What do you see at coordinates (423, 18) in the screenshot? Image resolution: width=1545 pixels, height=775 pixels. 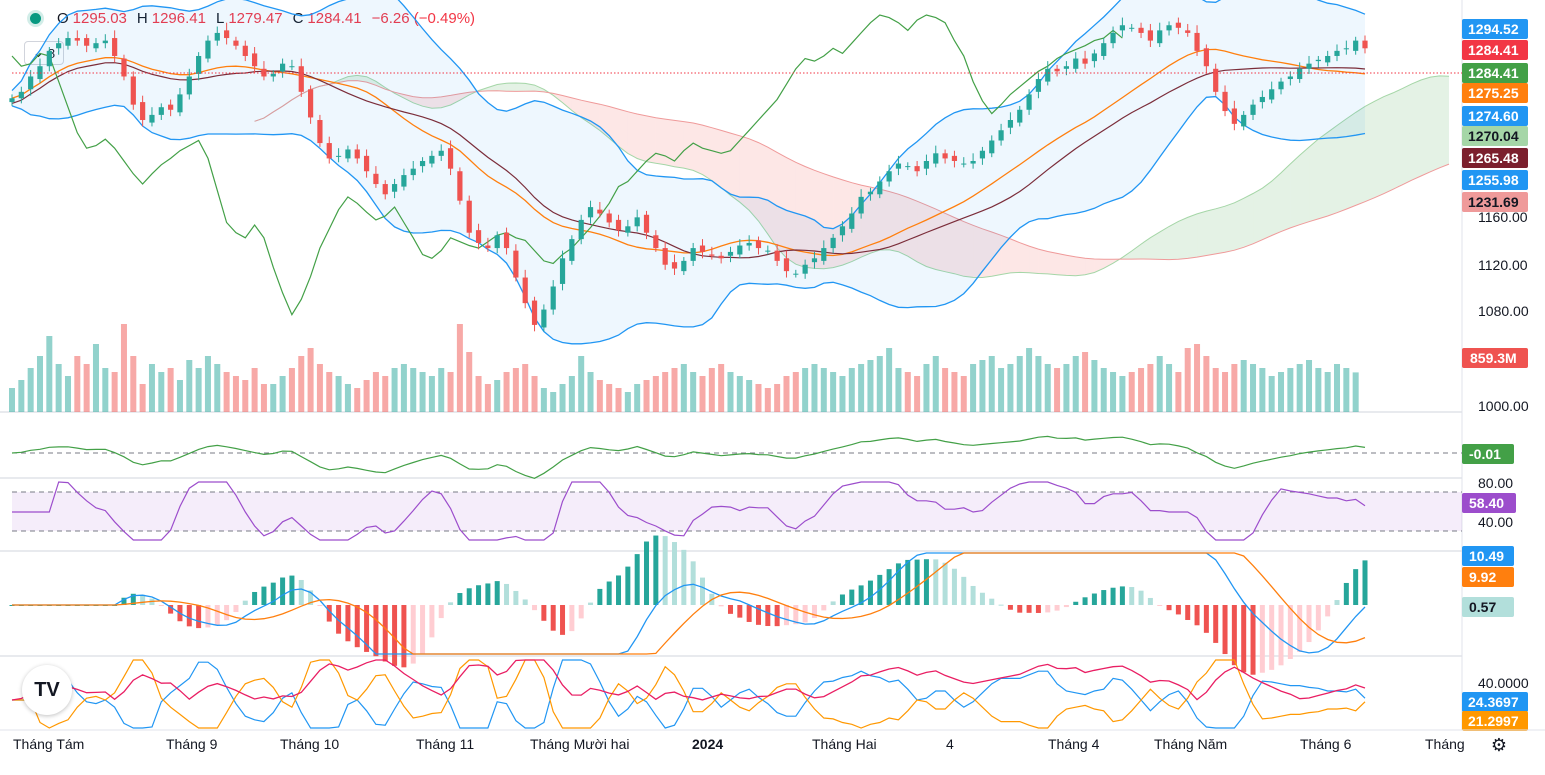 I see `change-value: −6.26 (−0.49%)` at bounding box center [423, 18].